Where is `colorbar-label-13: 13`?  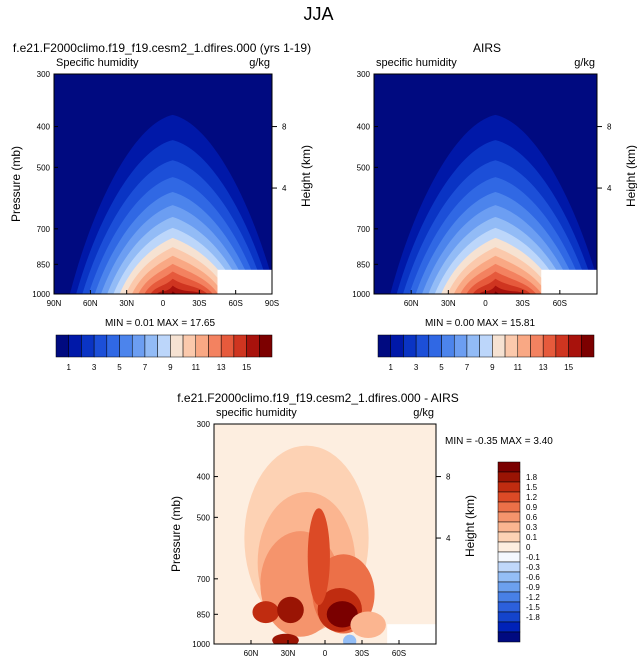
colorbar-label-13: 13 is located at coordinates (543, 367).